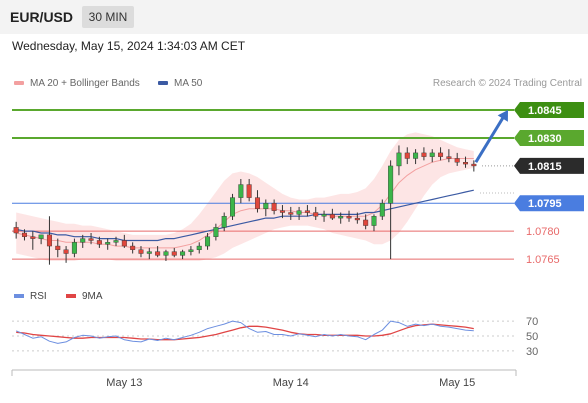 This screenshot has width=588, height=403. What do you see at coordinates (19, 83) in the screenshot?
I see `ma20-swatch` at bounding box center [19, 83].